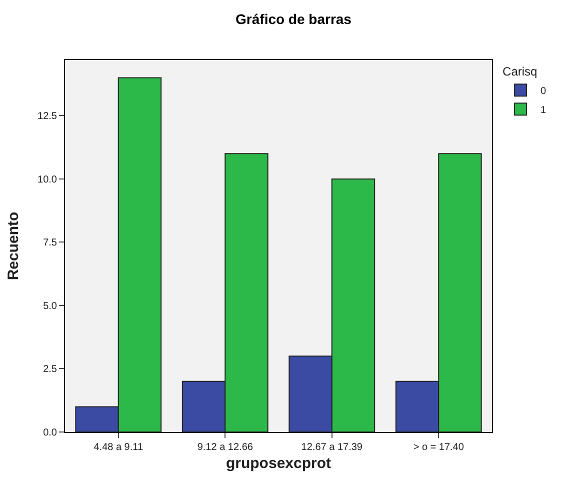 The height and width of the screenshot is (481, 587). Describe the element at coordinates (543, 110) in the screenshot. I see `legend-label: 1` at that location.